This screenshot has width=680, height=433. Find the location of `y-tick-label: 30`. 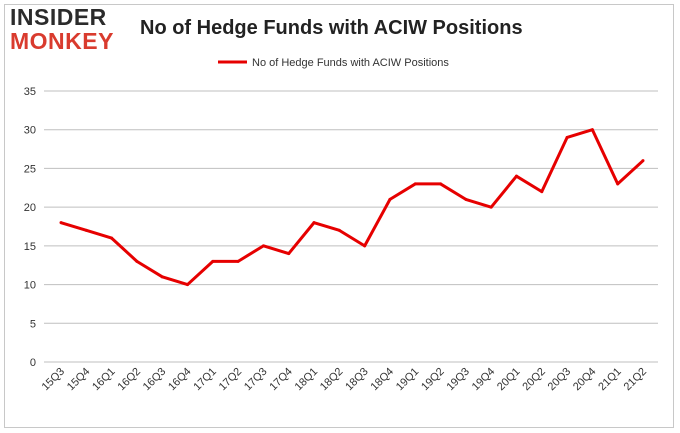

y-tick-label: 30 is located at coordinates (30, 131).